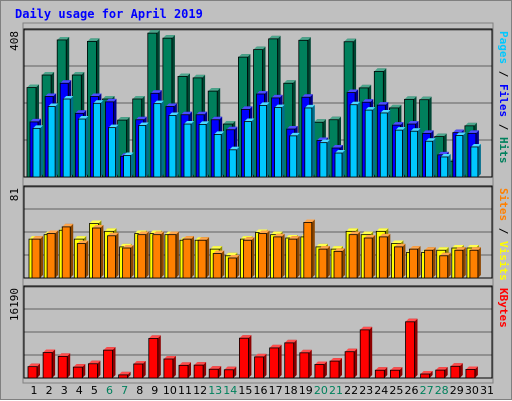 The height and width of the screenshot is (401, 512). What do you see at coordinates (381, 390) in the screenshot?
I see `day-label: 24` at bounding box center [381, 390].